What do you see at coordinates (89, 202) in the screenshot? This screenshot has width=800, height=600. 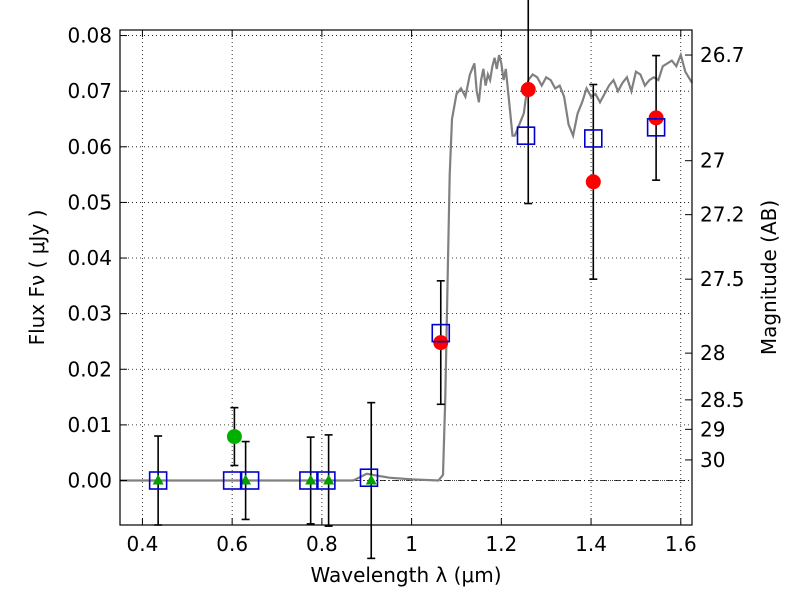 I see `y-tick-label: 0.05` at bounding box center [89, 202].